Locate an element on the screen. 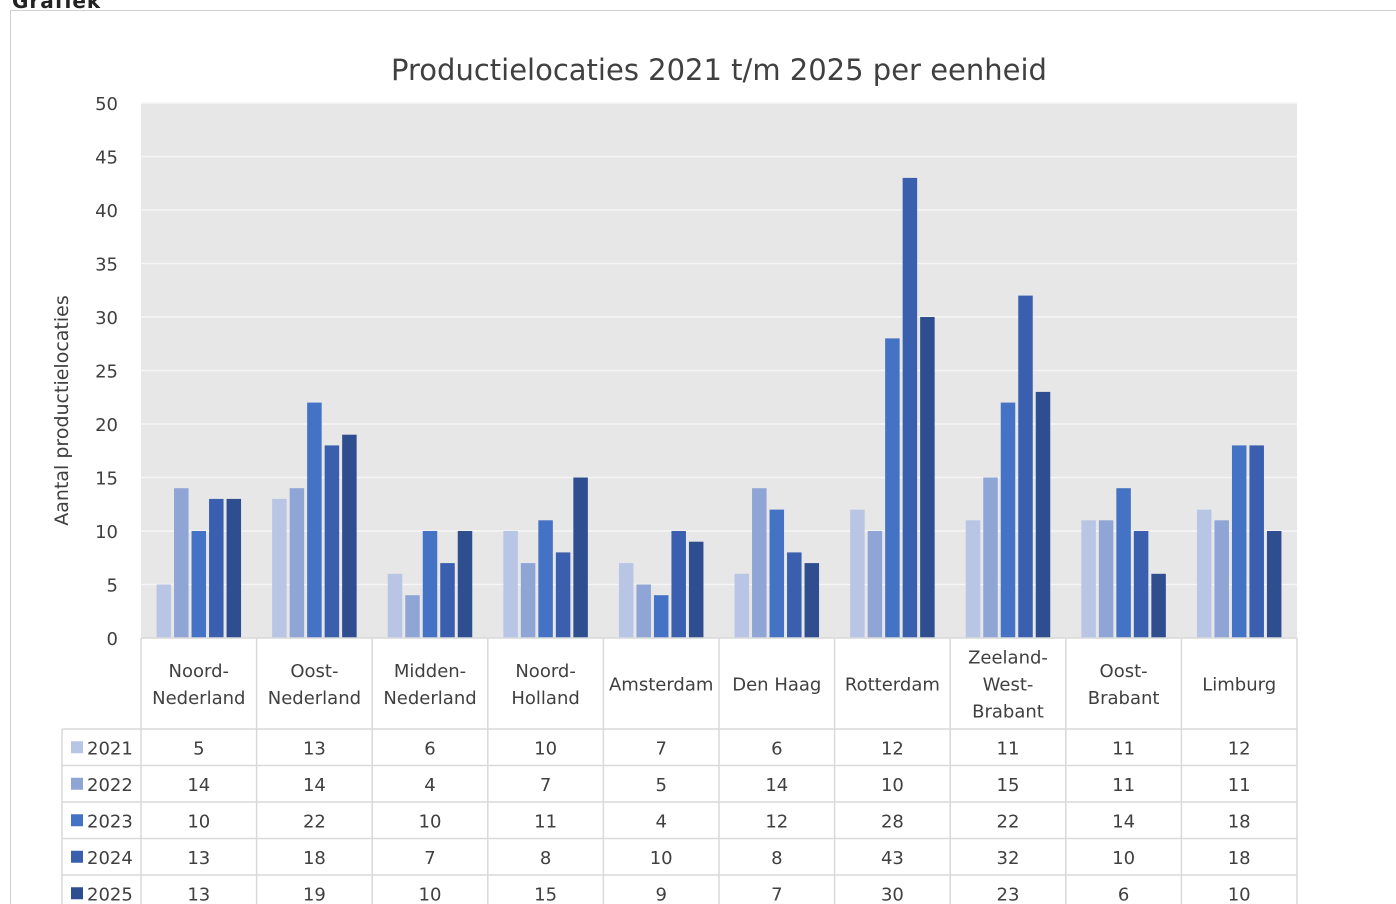 The width and height of the screenshot is (1396, 904). table-cell: 15 is located at coordinates (1008, 785).